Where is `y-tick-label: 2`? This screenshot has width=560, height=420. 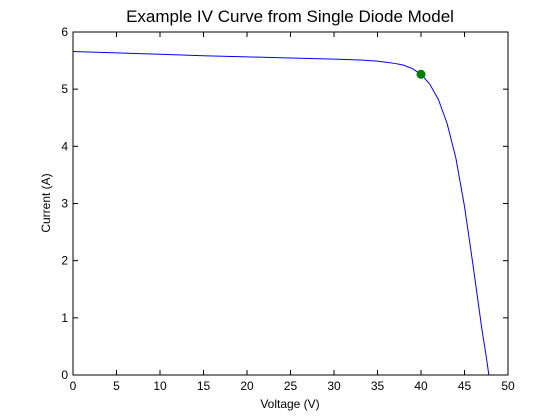 y-tick-label: 2 is located at coordinates (64, 261).